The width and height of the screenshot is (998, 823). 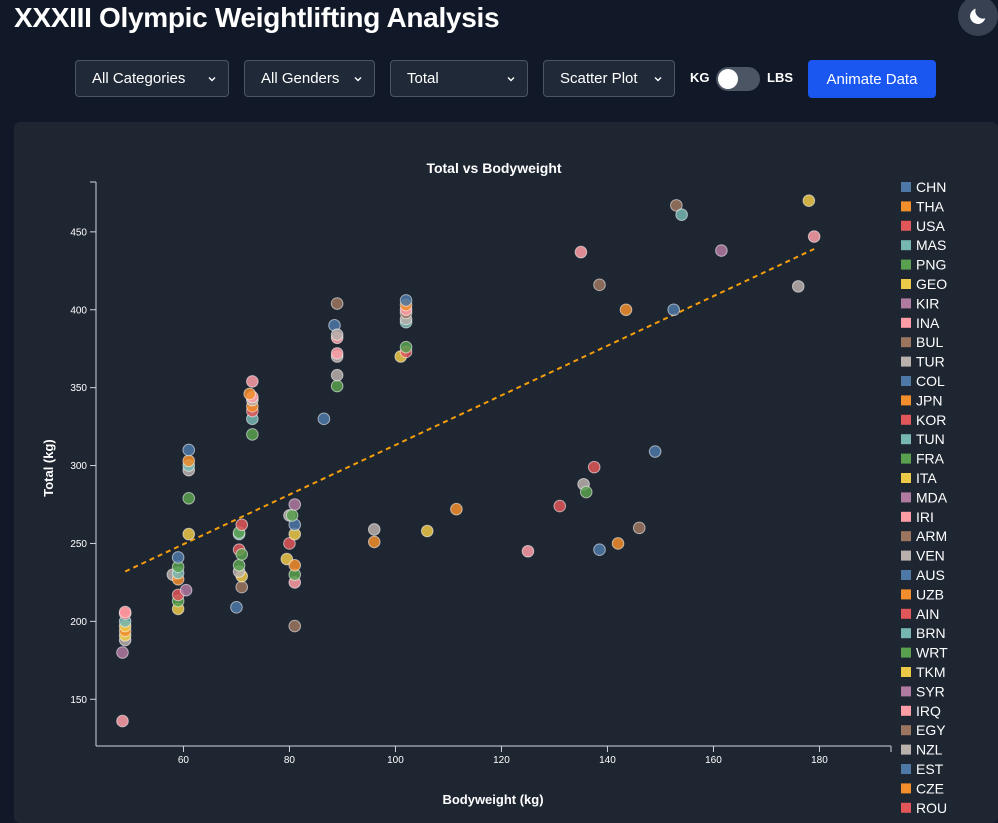 What do you see at coordinates (930, 575) in the screenshot?
I see `legend-label: AUS` at bounding box center [930, 575].